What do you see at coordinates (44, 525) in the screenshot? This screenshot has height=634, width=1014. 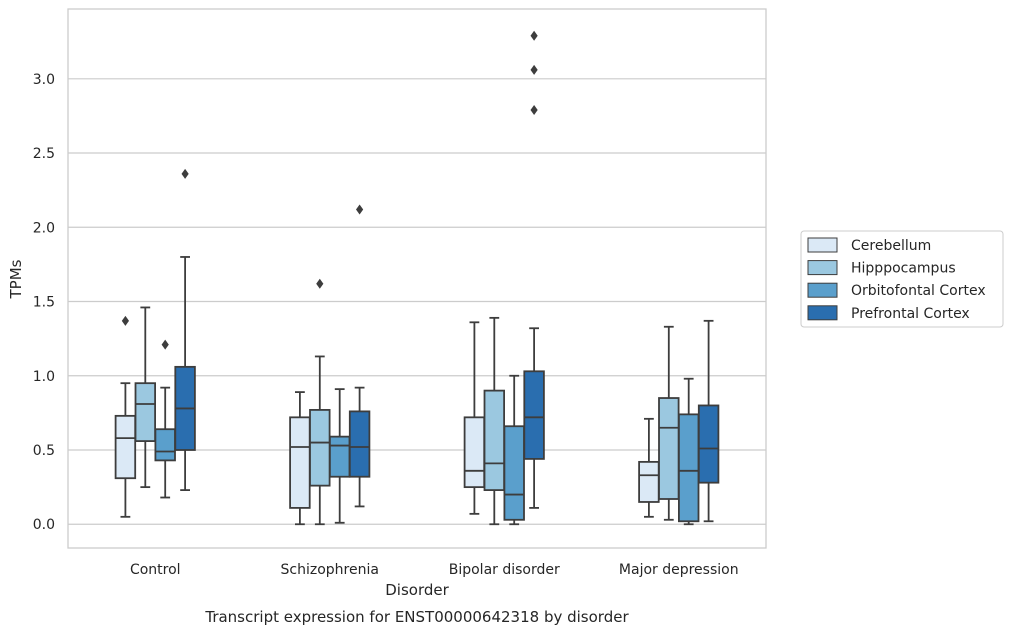 I see `y-tick-label: 0.0` at bounding box center [44, 525].